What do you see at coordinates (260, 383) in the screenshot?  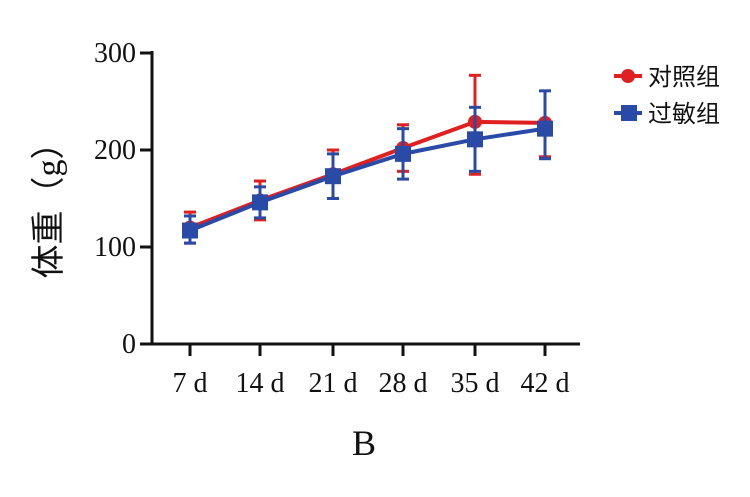 I see `x-tick-label: 14 d` at bounding box center [260, 383].